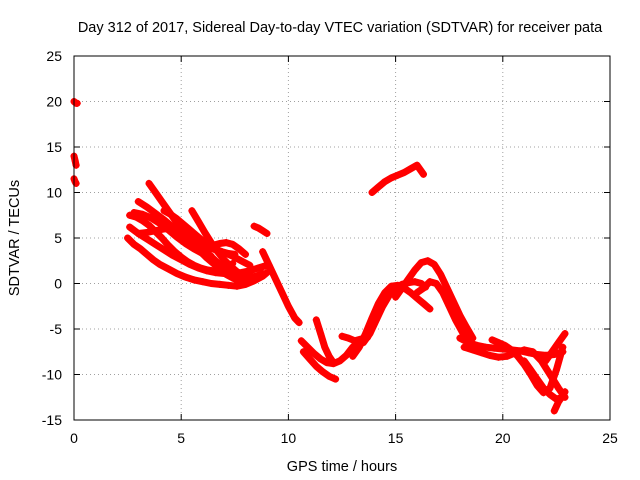 The image size is (640, 480). What do you see at coordinates (15, 238) in the screenshot?
I see `y-axis-label: SDTVAR / TECUs` at bounding box center [15, 238].